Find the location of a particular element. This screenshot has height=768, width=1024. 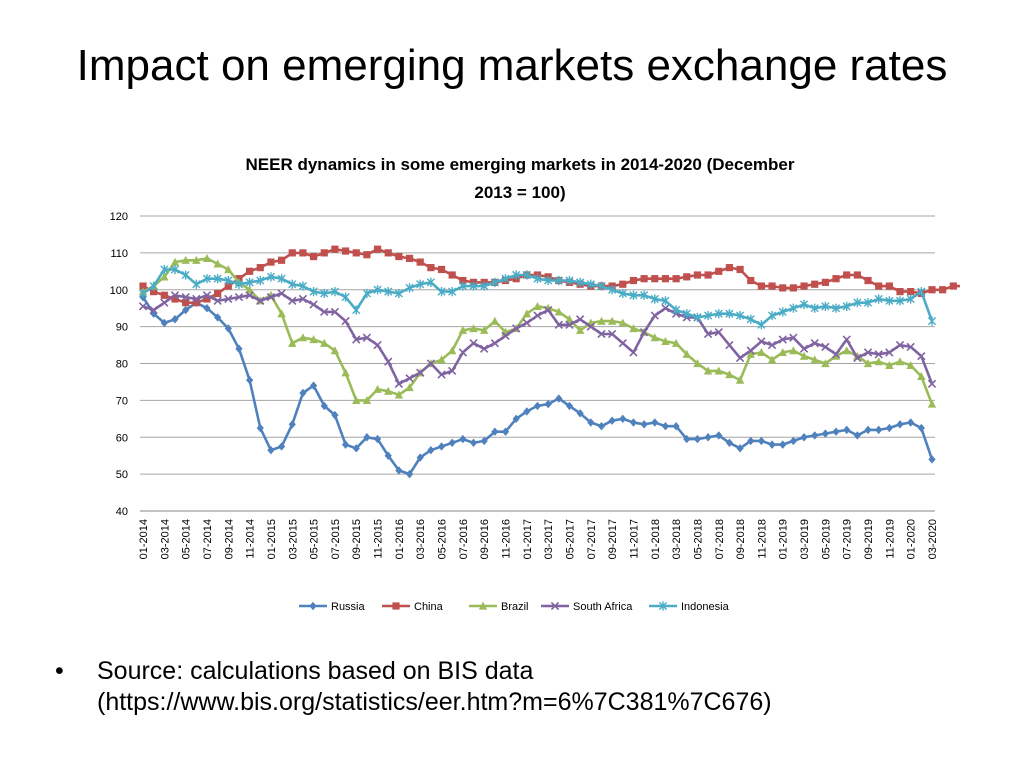

legend-label-indonesia: Indonesia is located at coordinates (705, 607).